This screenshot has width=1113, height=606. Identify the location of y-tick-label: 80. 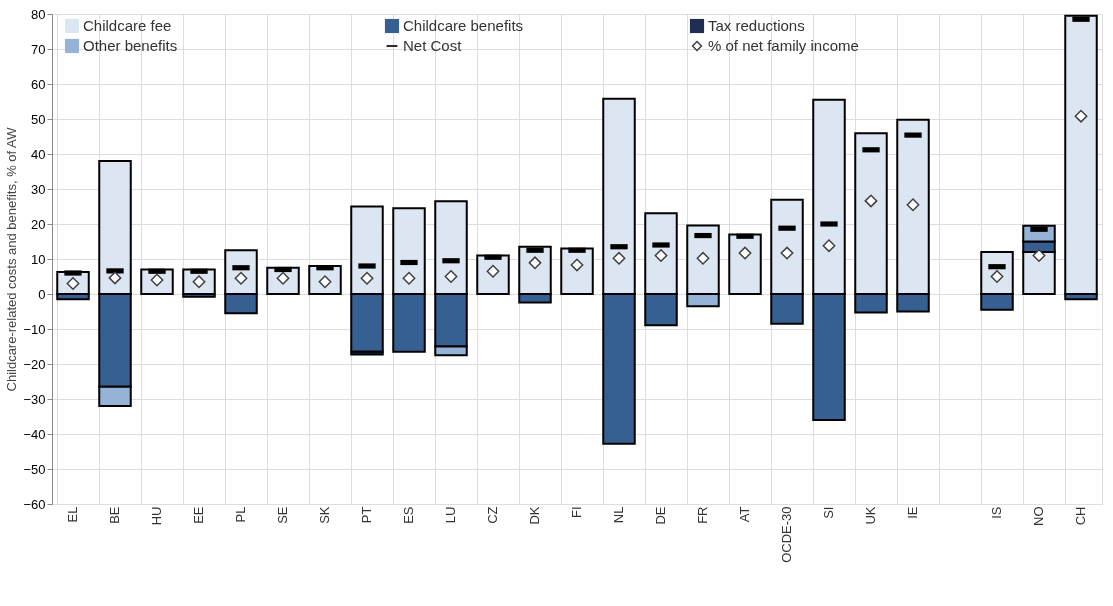
(38, 14).